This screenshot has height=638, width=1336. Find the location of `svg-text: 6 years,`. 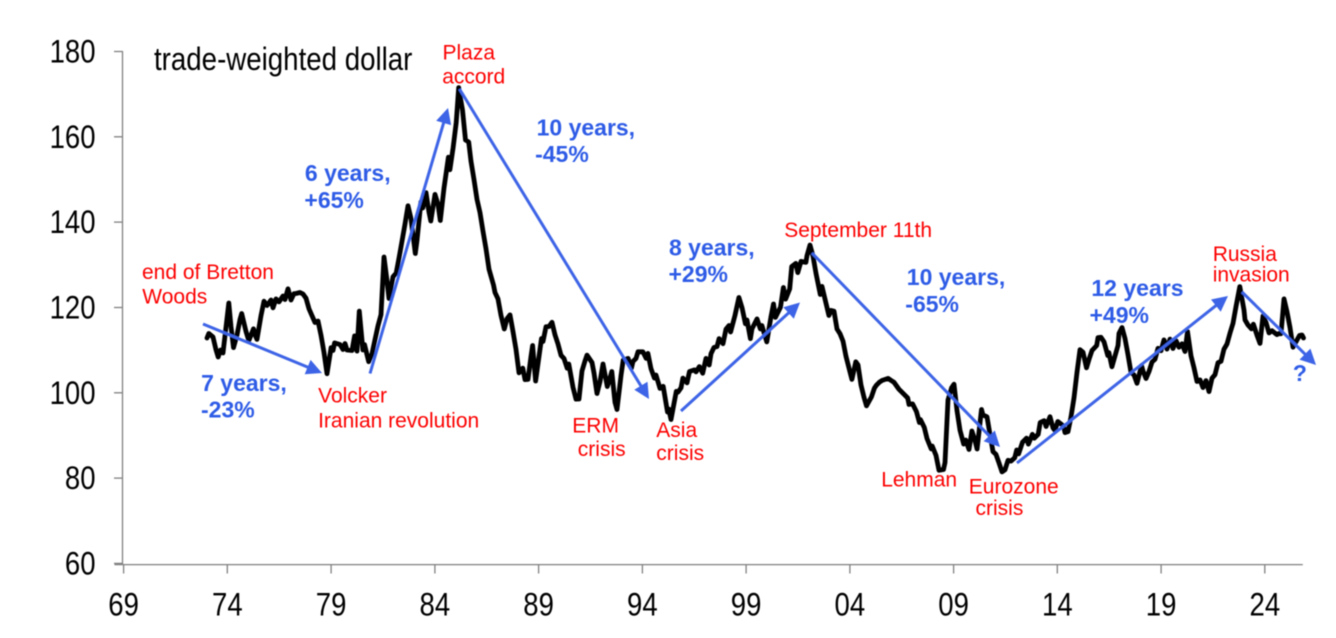

svg-text: 6 years, is located at coordinates (348, 173).